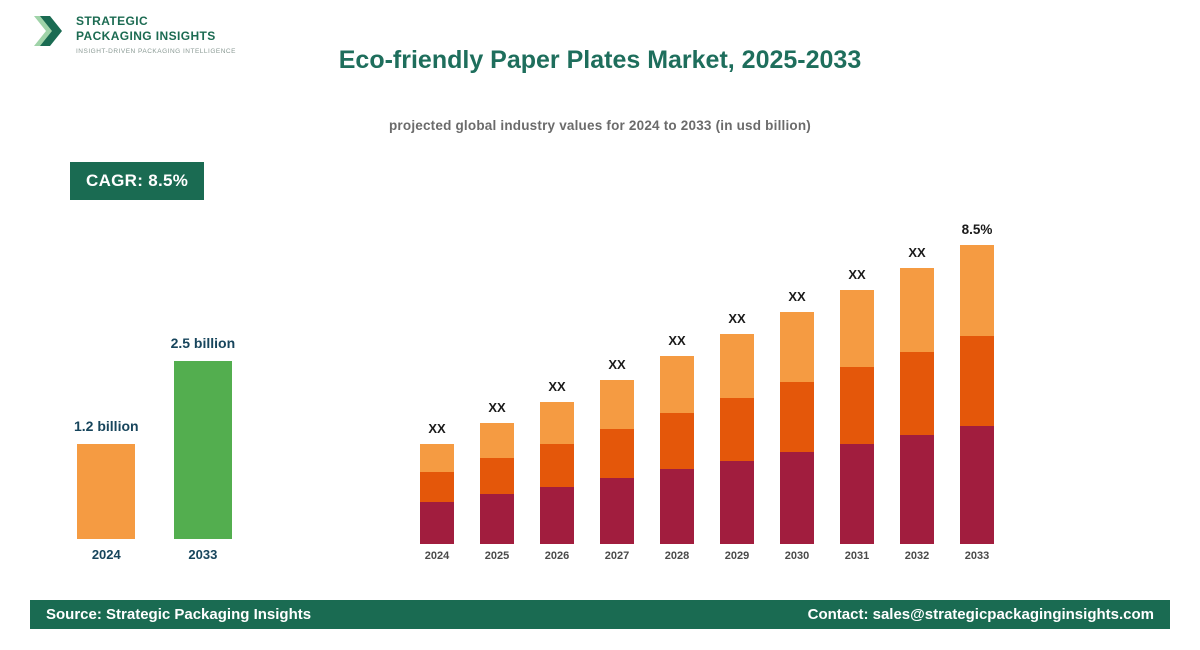 The width and height of the screenshot is (1200, 650). I want to click on summary-bar-group: 1.2 billion 2024, so click(106, 490).